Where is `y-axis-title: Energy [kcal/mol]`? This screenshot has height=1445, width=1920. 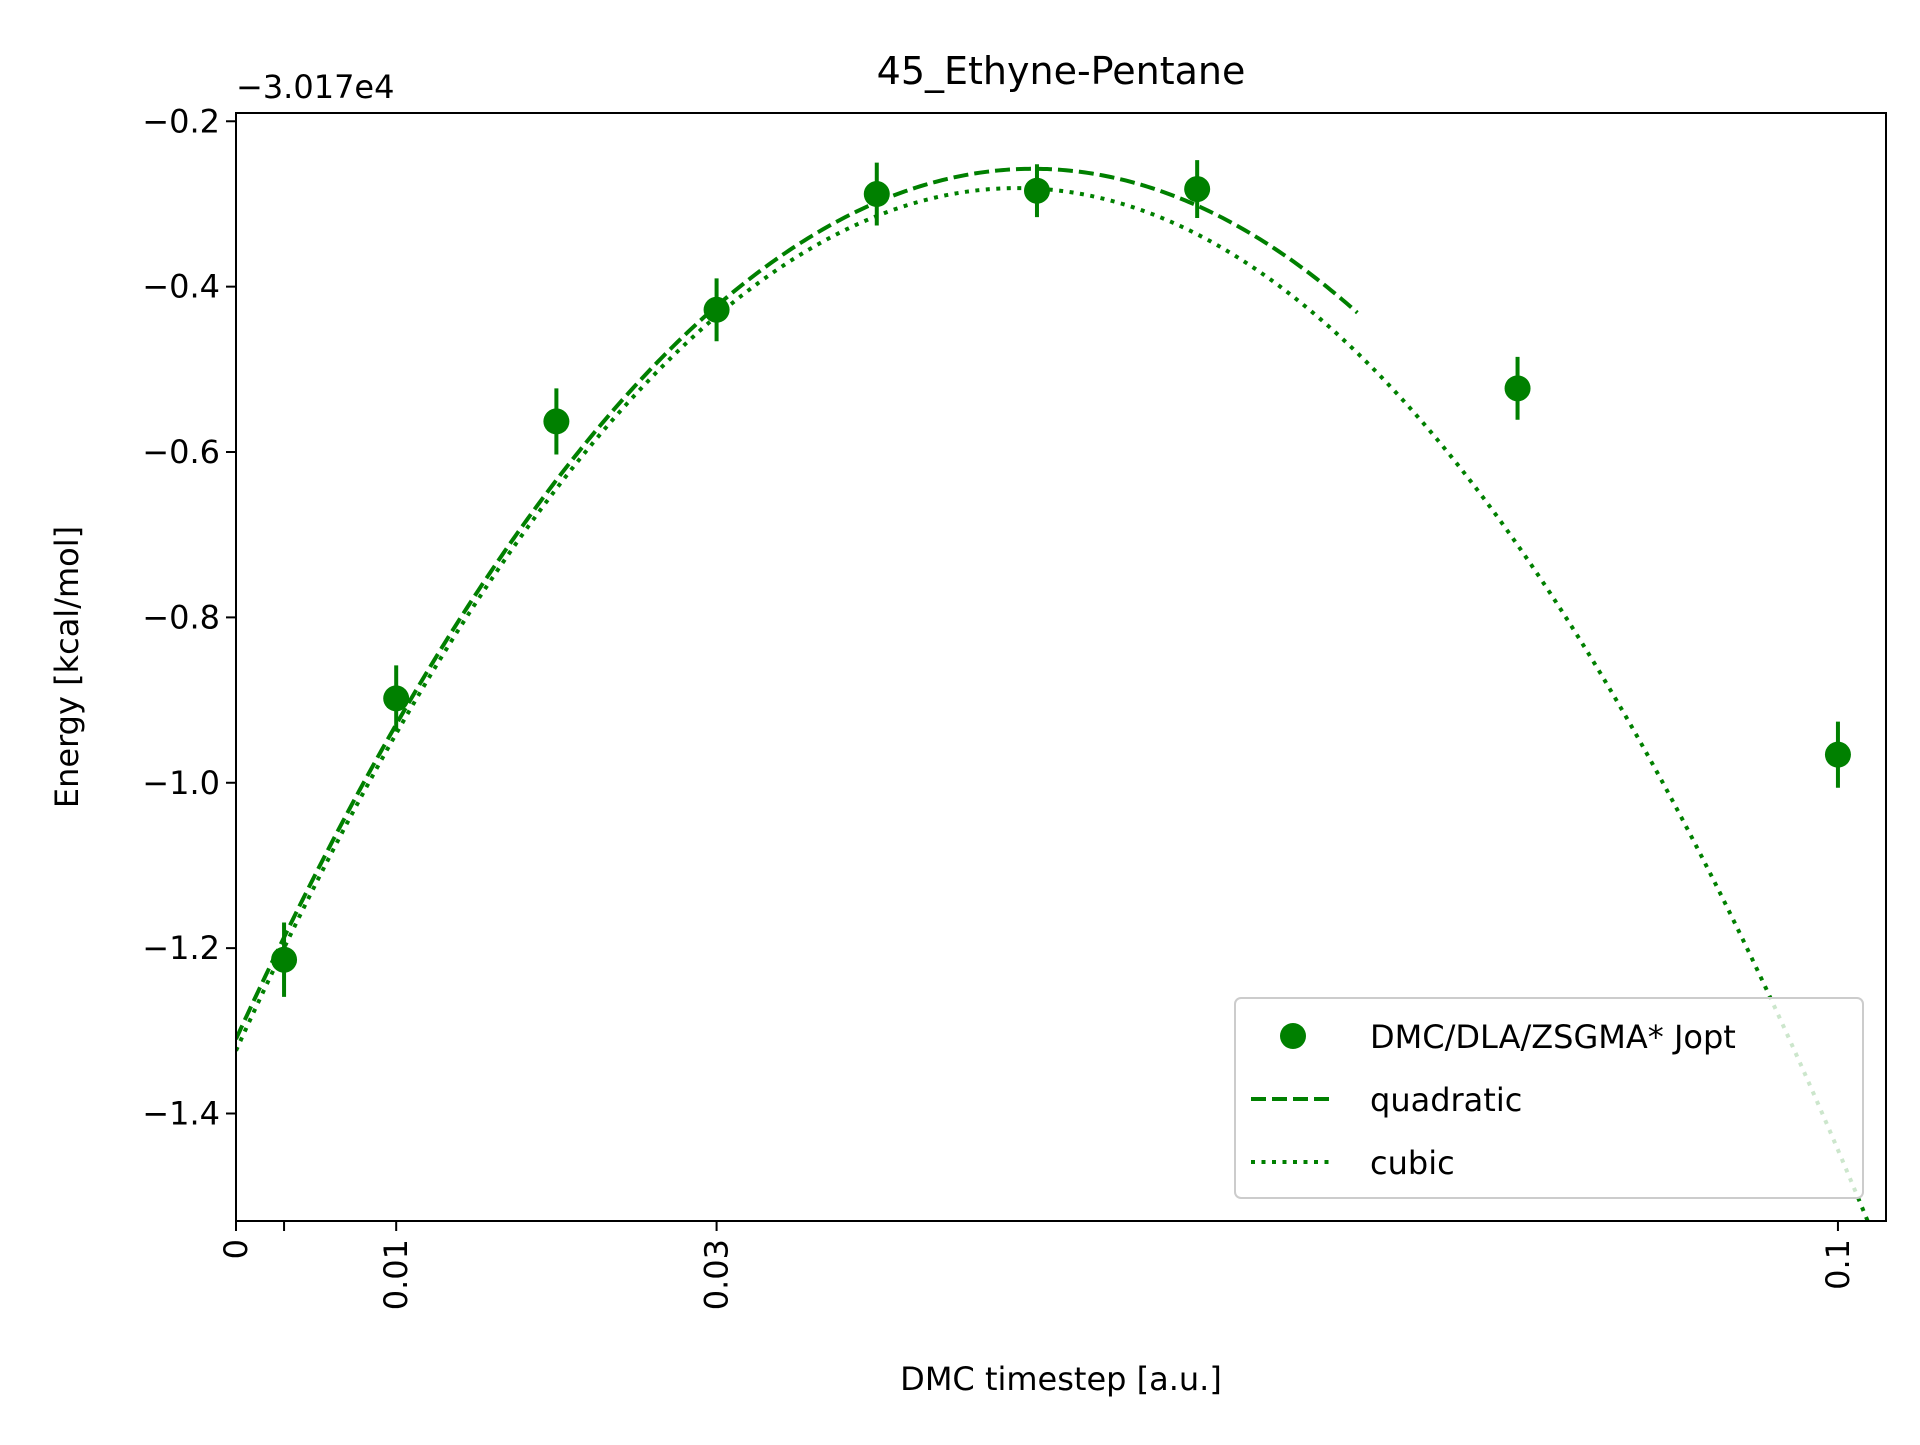 y-axis-title: Energy [kcal/mol] is located at coordinates (67, 667).